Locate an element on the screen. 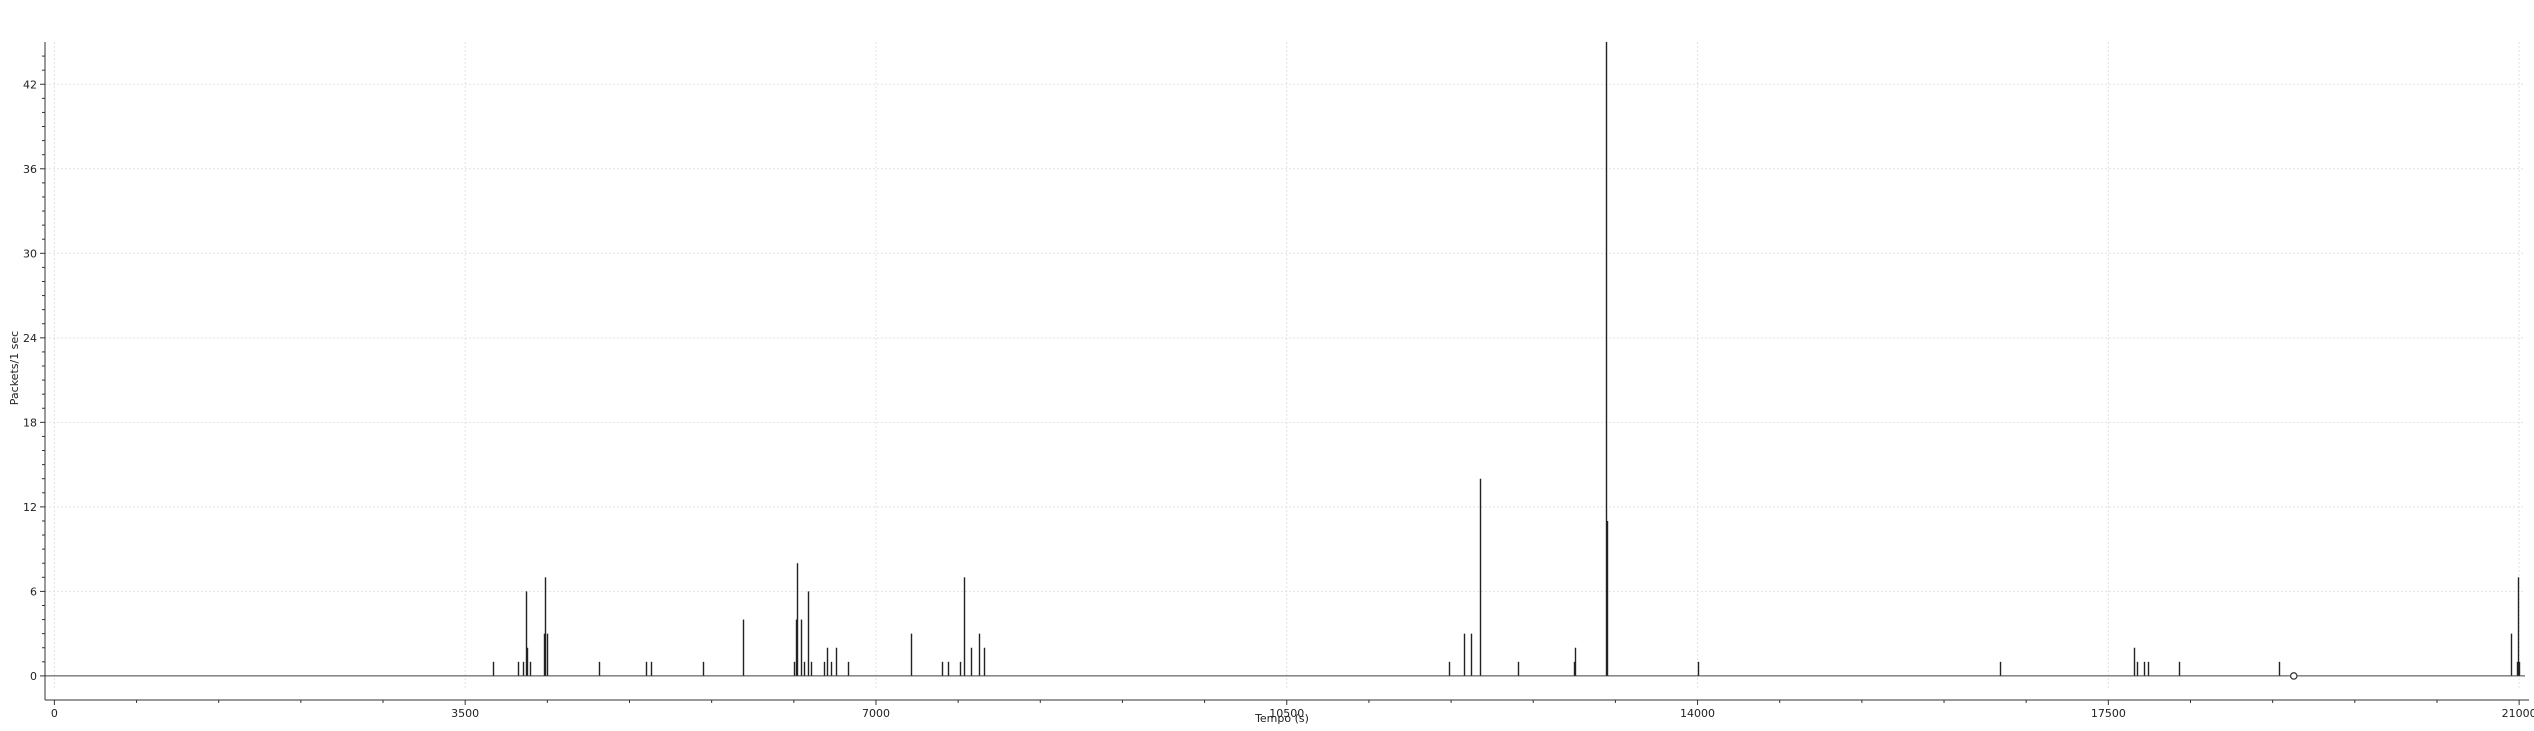  y-tick-label: 6 is located at coordinates (33, 591).